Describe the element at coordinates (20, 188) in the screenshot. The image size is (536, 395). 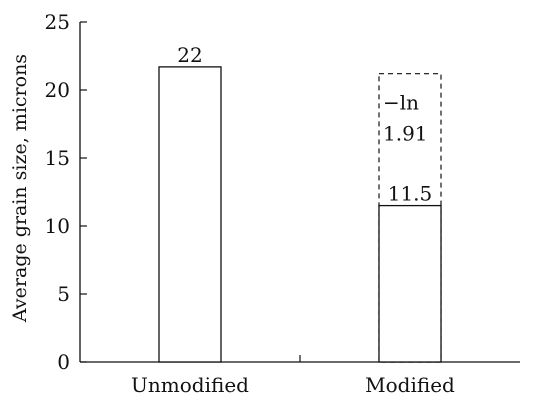
I see `y-axis-label: Average grain size, microns` at that location.